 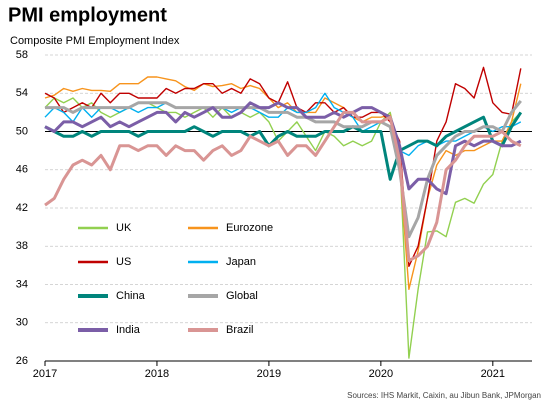 I want to click on legend-label: India, so click(x=128, y=330).